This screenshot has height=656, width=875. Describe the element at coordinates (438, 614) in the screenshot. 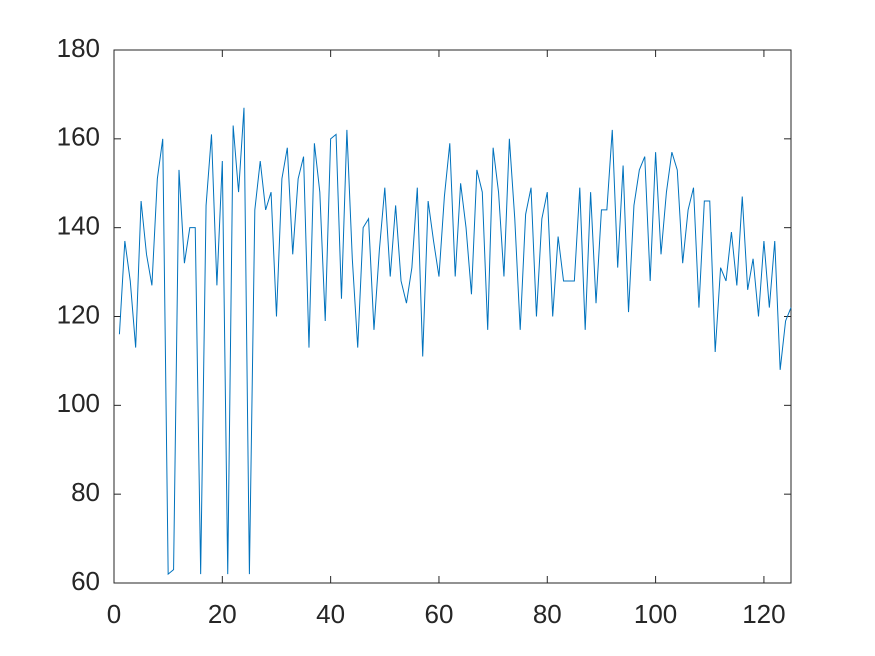

I see `x-tick-label: 60` at that location.